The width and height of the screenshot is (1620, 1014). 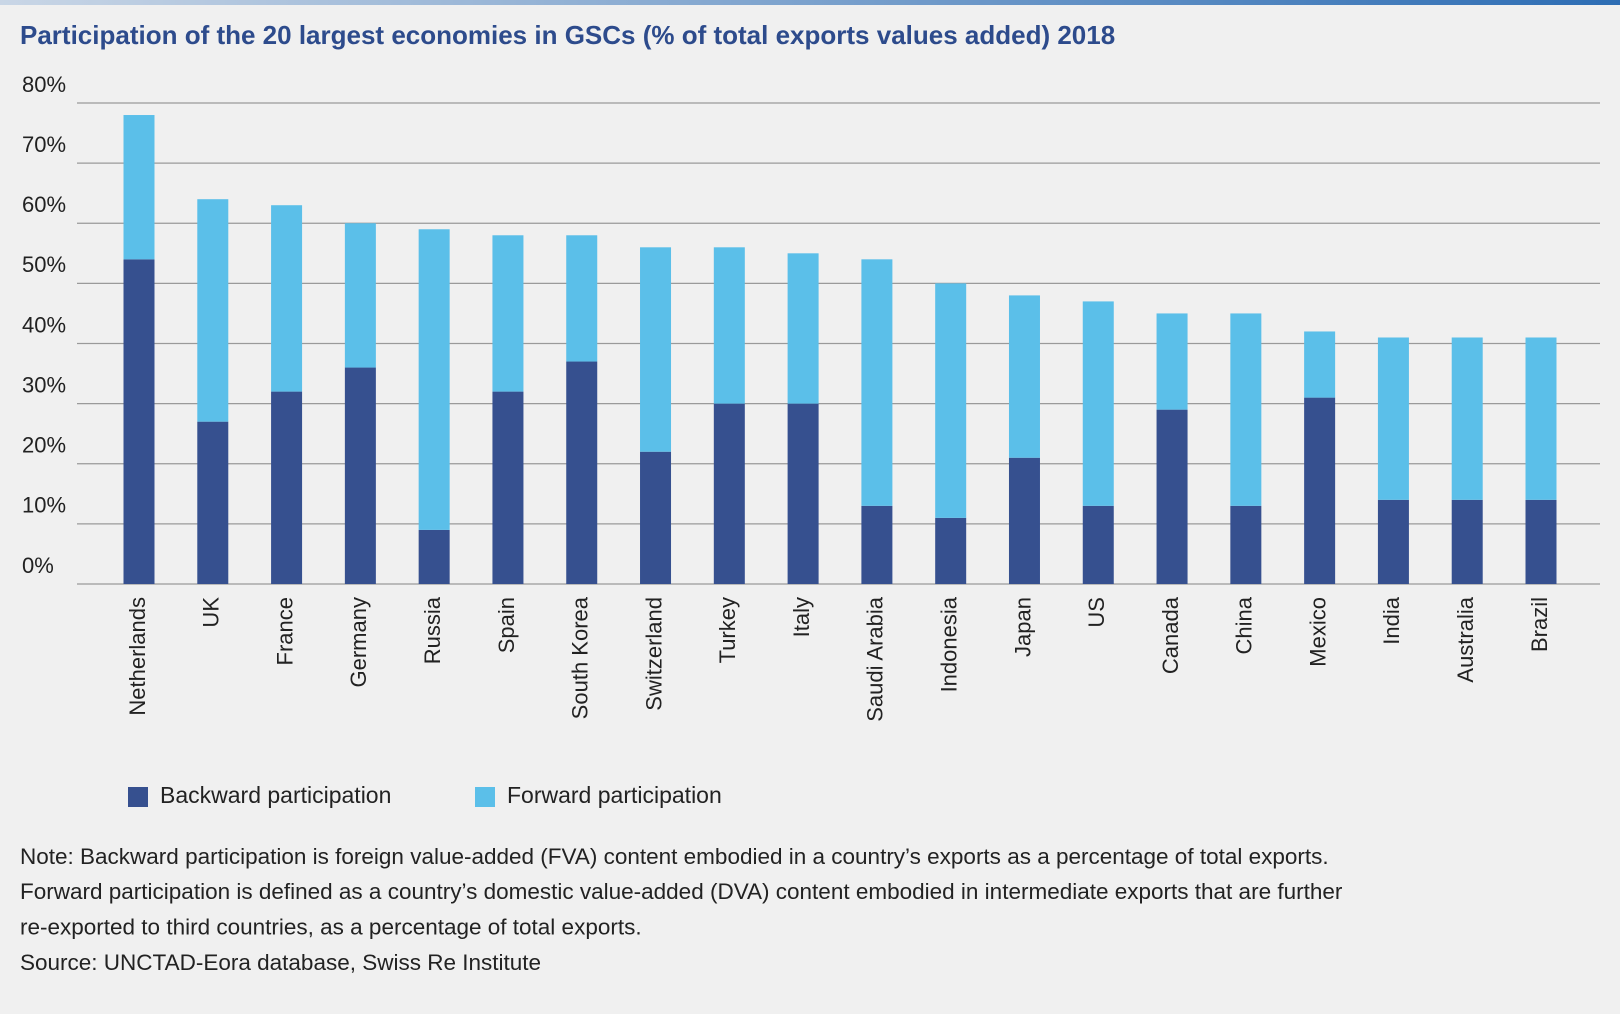 What do you see at coordinates (211, 612) in the screenshot?
I see `x-tick-label: UK` at bounding box center [211, 612].